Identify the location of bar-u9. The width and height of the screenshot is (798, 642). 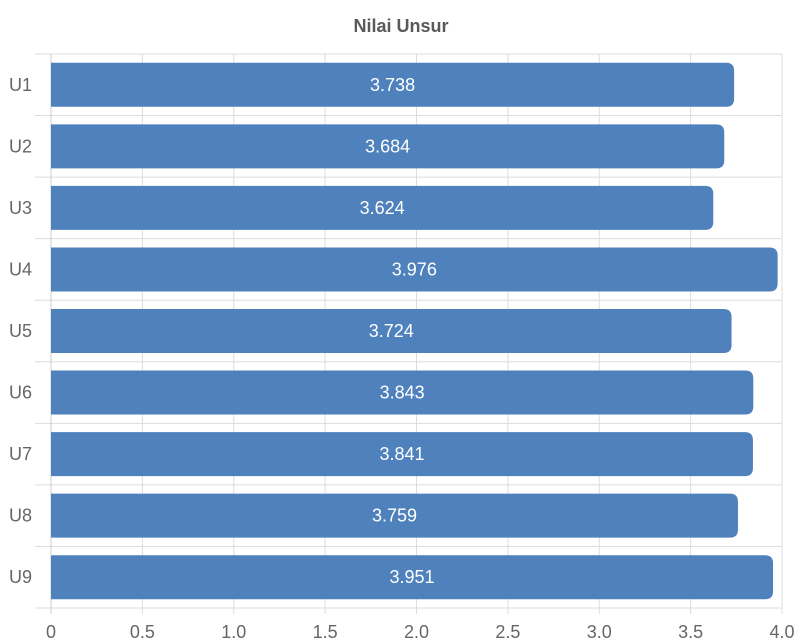
(412, 577).